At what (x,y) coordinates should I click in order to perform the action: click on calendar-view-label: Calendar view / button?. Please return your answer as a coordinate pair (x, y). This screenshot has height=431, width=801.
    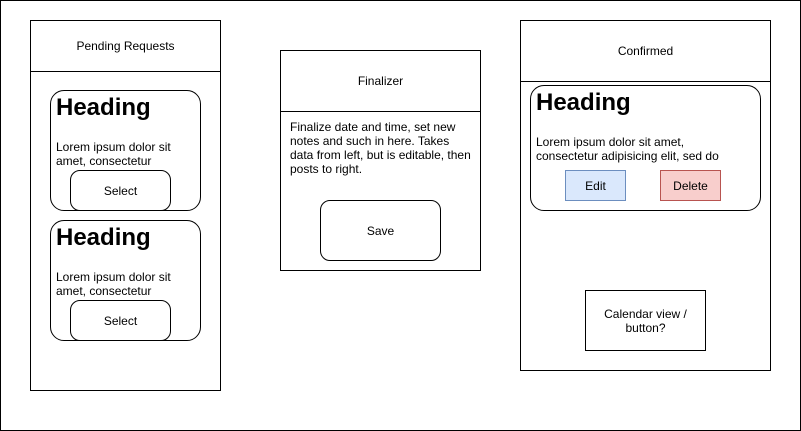
    Looking at the image, I should click on (645, 320).